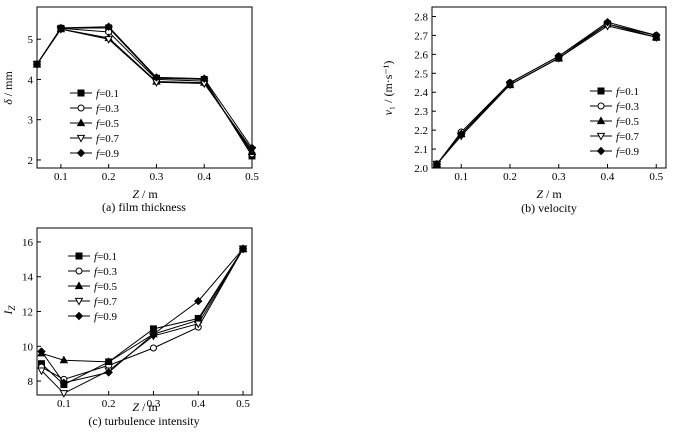 The height and width of the screenshot is (439, 689). I want to click on y-tick-label: 2.1, so click(421, 150).